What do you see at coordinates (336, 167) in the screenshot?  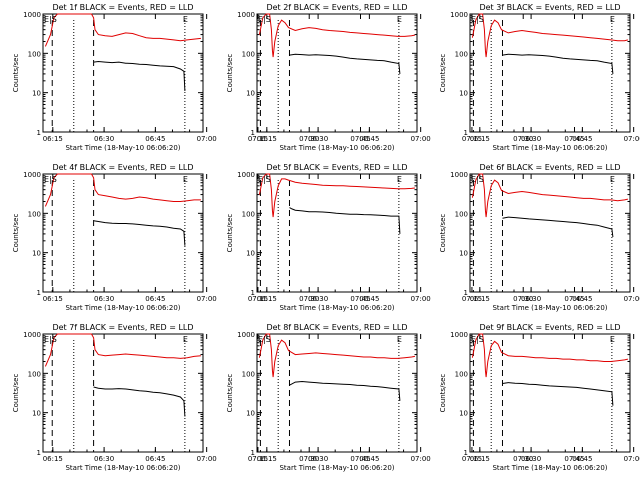 I see `panel-title: Det 5f BLACK = Events, RED = LLD` at bounding box center [336, 167].